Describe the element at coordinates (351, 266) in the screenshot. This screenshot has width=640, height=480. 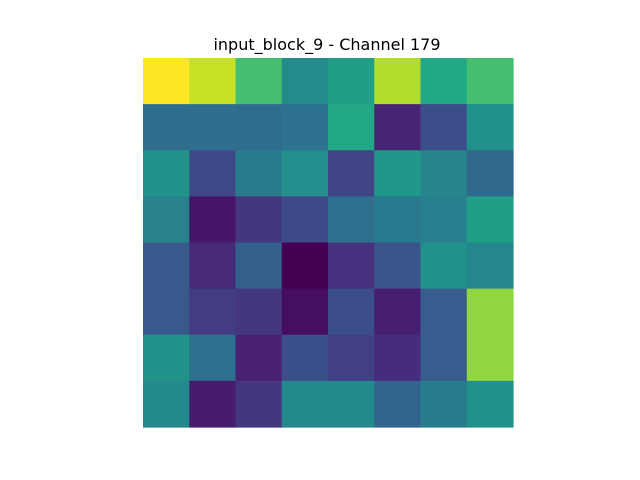
I see `heatmap-cell-r4-c4` at that location.